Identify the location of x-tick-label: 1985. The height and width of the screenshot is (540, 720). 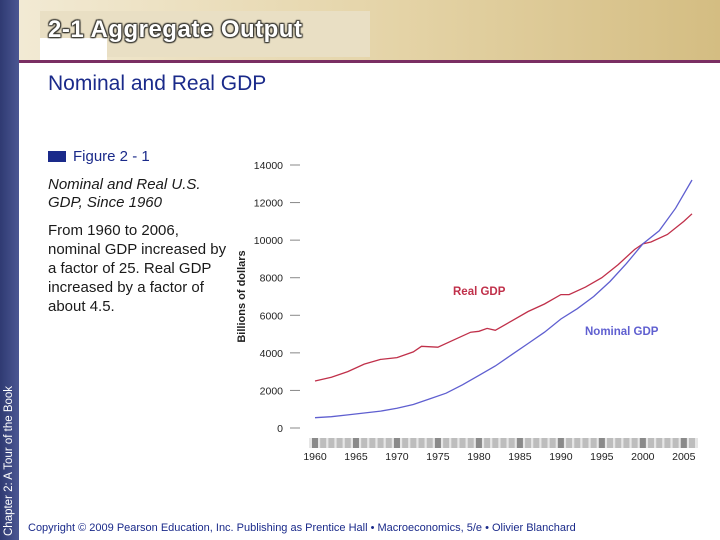
(520, 455).